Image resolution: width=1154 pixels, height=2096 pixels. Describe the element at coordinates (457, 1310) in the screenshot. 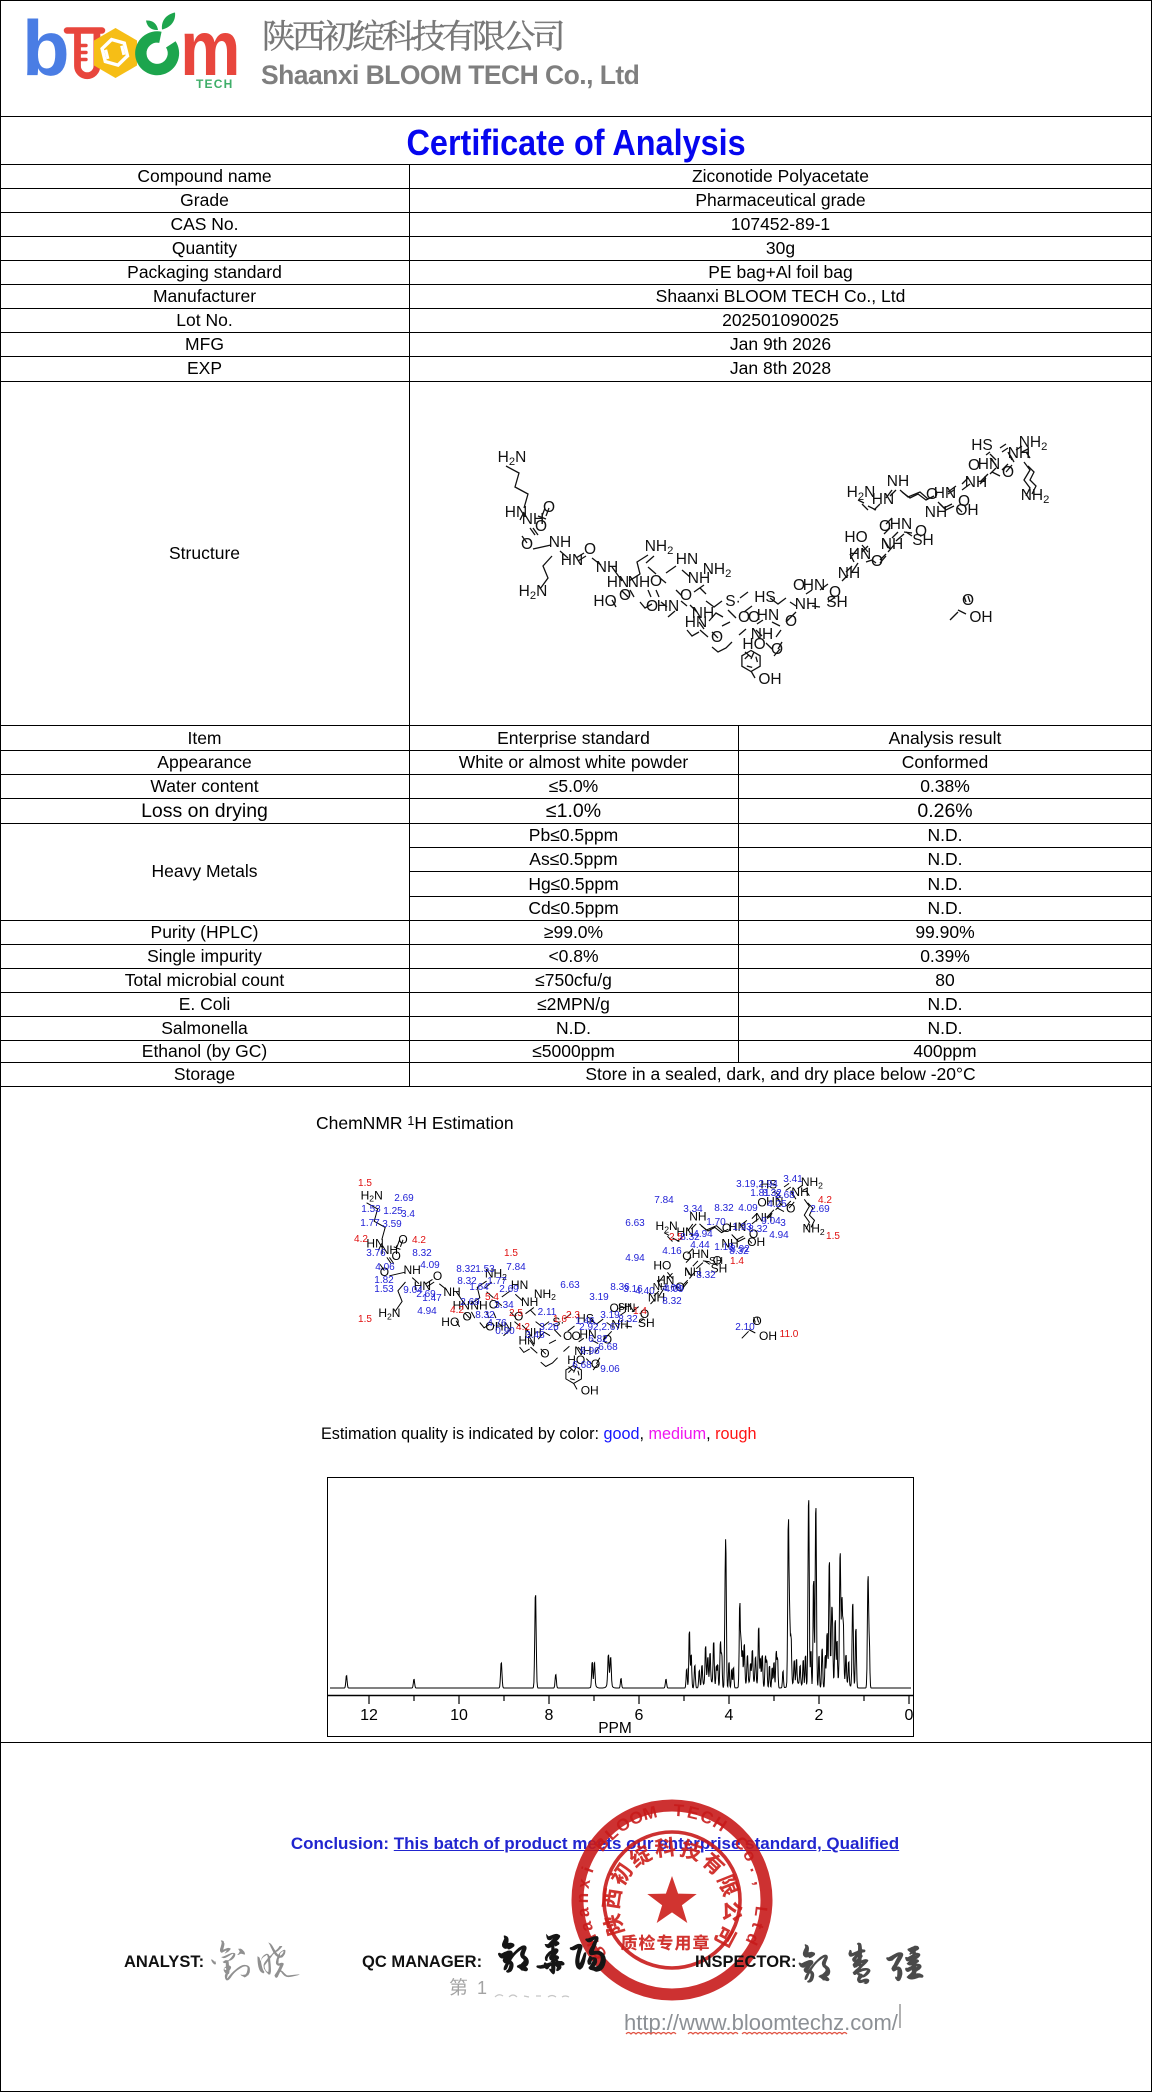

I see `svg-text: 4.2` at that location.